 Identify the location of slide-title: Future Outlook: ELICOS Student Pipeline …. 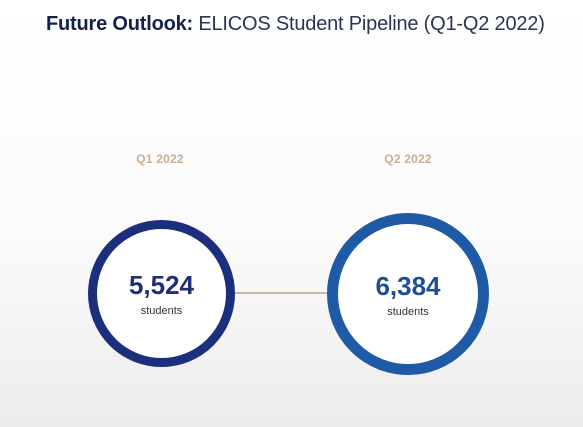
(295, 24).